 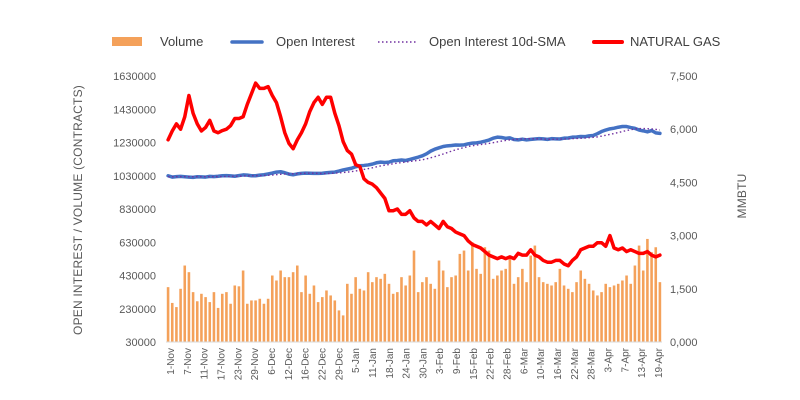 I want to click on legend-item-oi-sma: Open Interest 10d-SMA, so click(x=472, y=41).